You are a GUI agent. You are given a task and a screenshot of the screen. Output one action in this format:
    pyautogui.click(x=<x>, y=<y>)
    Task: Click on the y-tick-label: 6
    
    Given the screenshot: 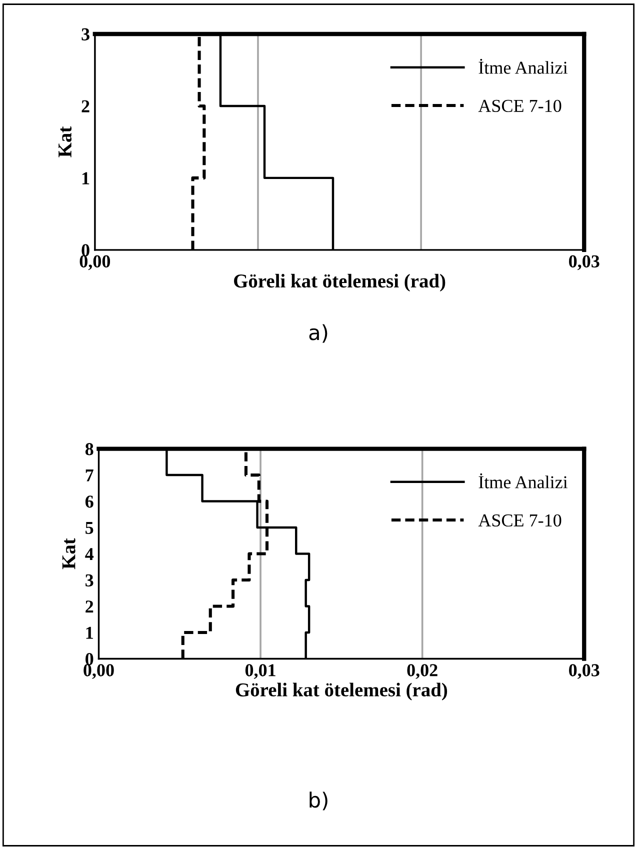 What is the action you would take?
    pyautogui.click(x=89, y=502)
    